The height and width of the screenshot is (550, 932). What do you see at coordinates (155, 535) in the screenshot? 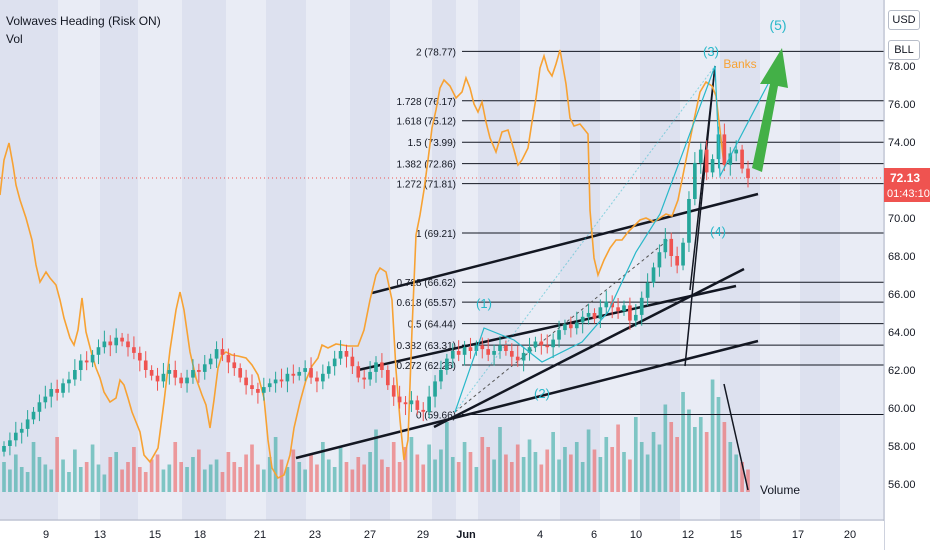
I see `x-tick-label: 15` at bounding box center [155, 535].